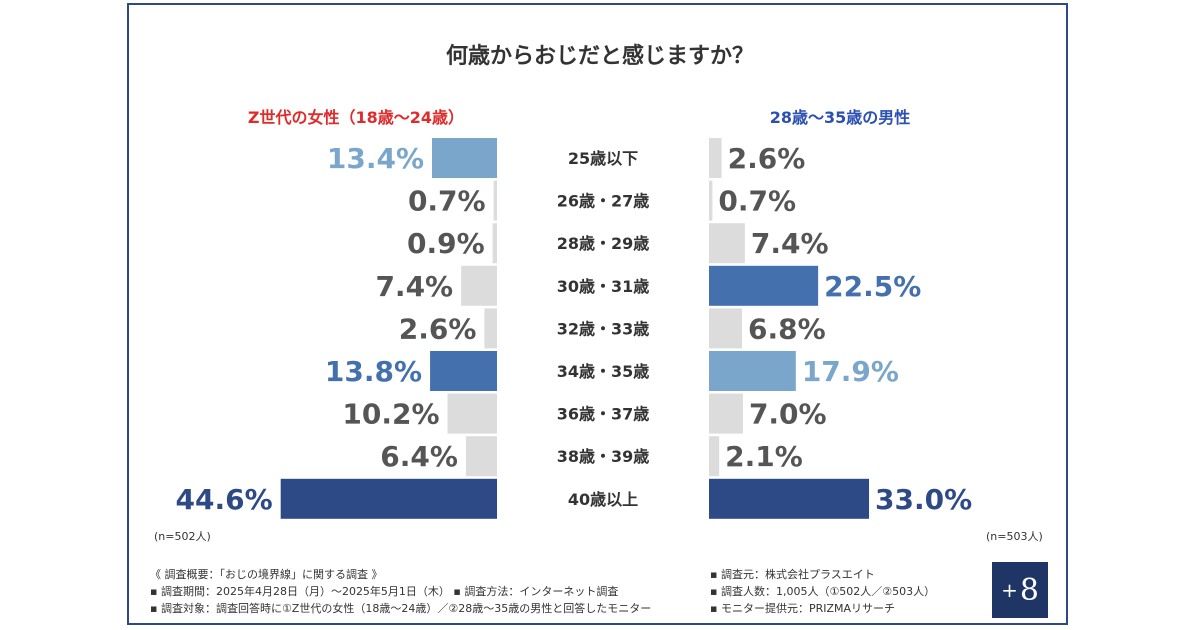 This screenshot has width=1200, height=630. What do you see at coordinates (603, 499) in the screenshot?
I see `category-label: 40歳以上` at bounding box center [603, 499].